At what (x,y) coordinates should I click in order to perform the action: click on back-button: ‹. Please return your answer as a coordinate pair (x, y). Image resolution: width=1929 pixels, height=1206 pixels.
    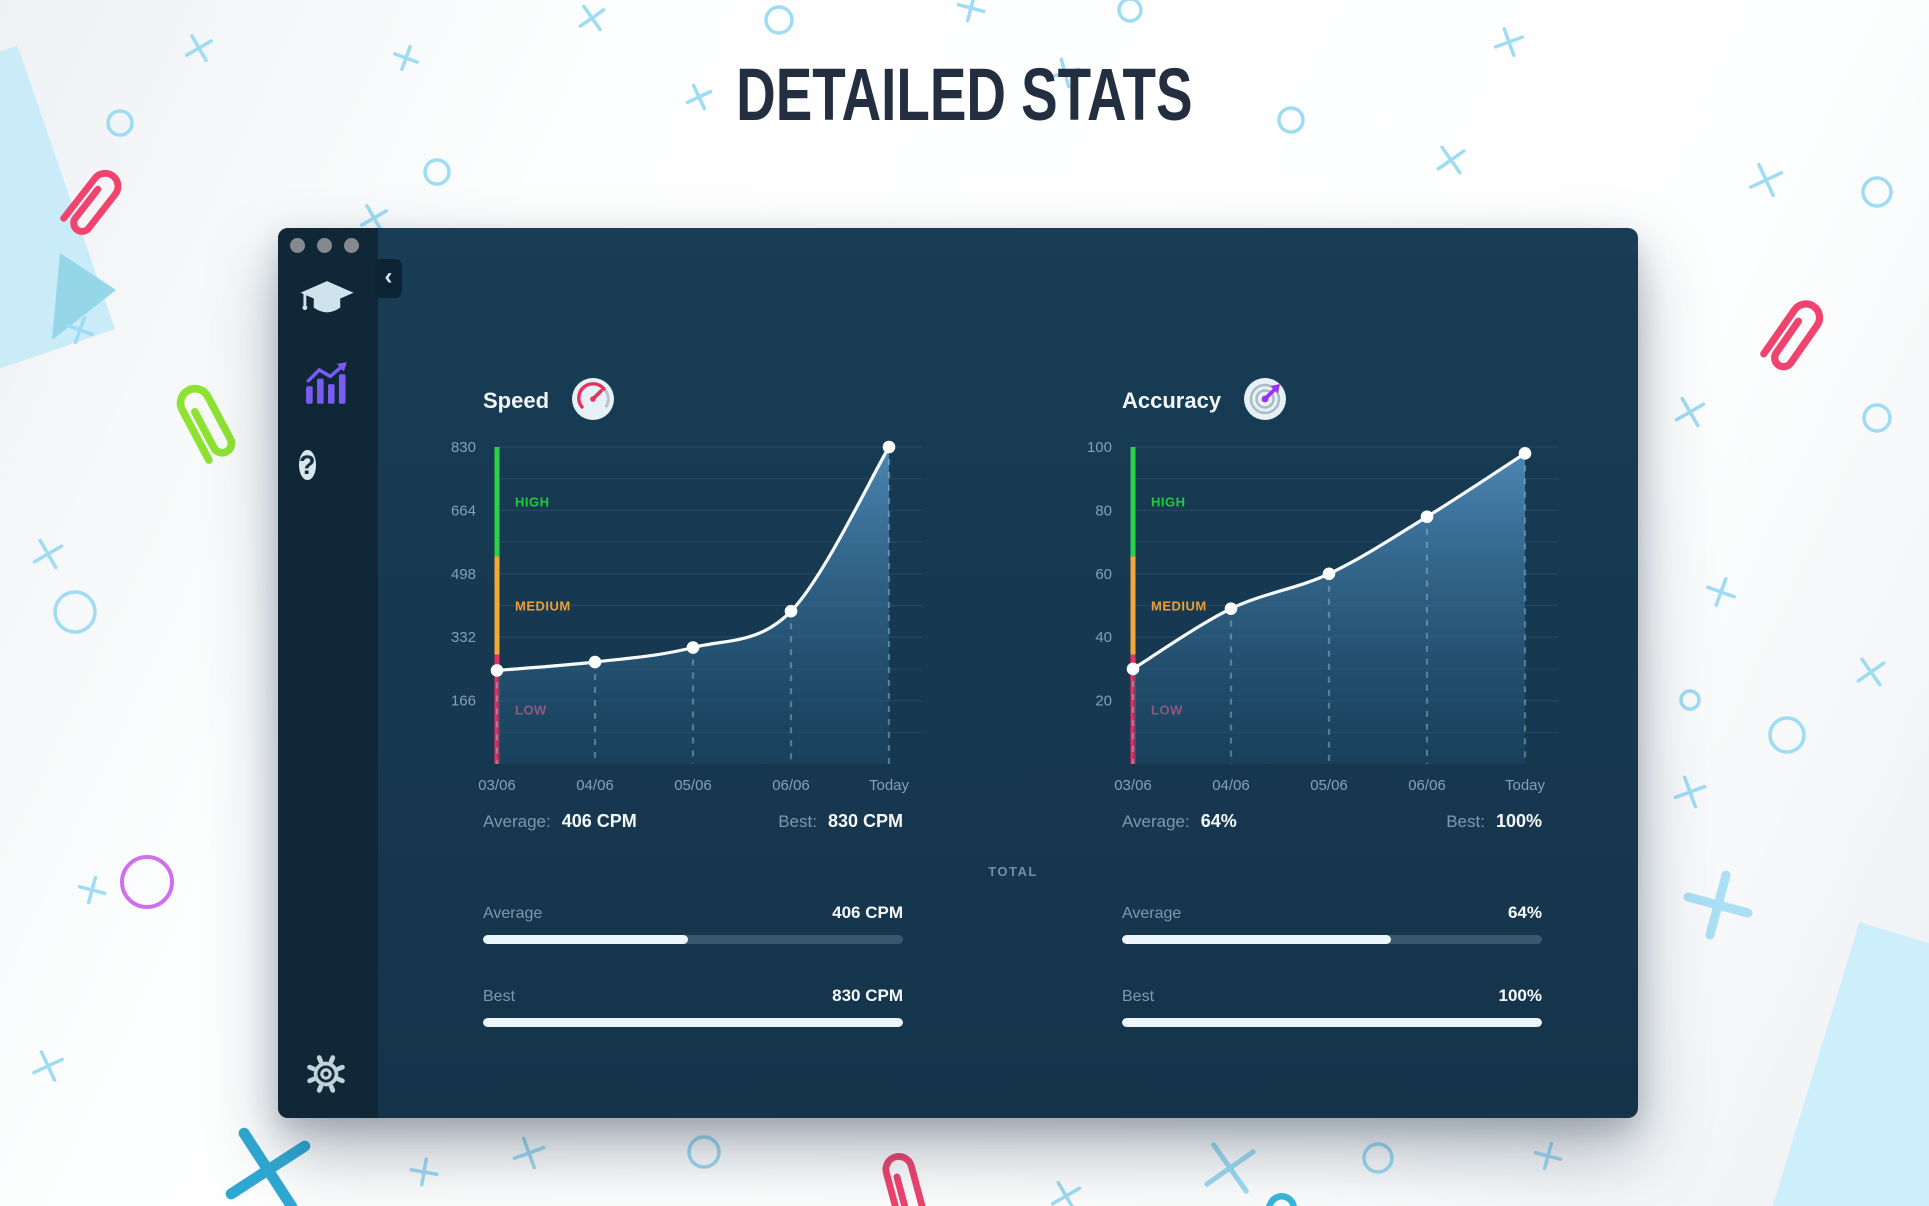
    Looking at the image, I should click on (388, 278).